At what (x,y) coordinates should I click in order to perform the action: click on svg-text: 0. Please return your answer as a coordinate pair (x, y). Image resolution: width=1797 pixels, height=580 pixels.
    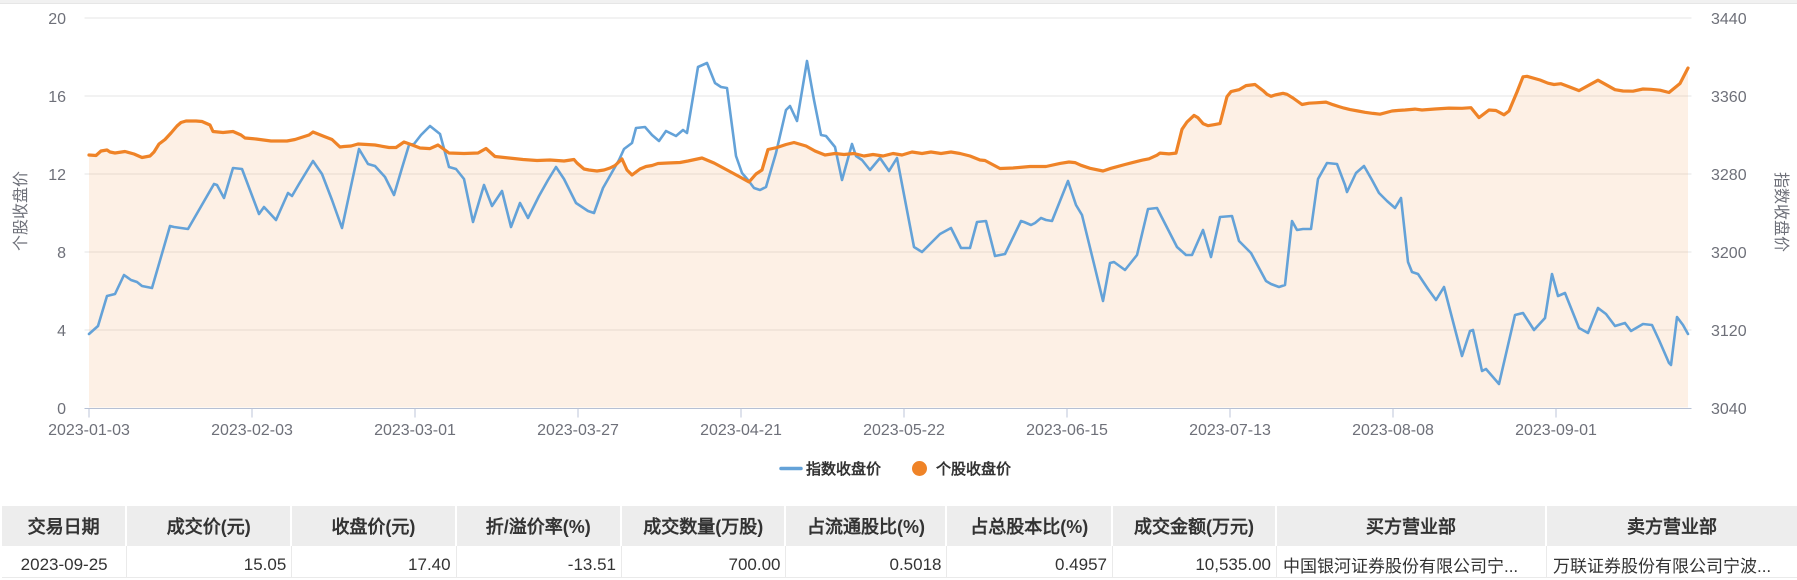
    Looking at the image, I should click on (61, 409).